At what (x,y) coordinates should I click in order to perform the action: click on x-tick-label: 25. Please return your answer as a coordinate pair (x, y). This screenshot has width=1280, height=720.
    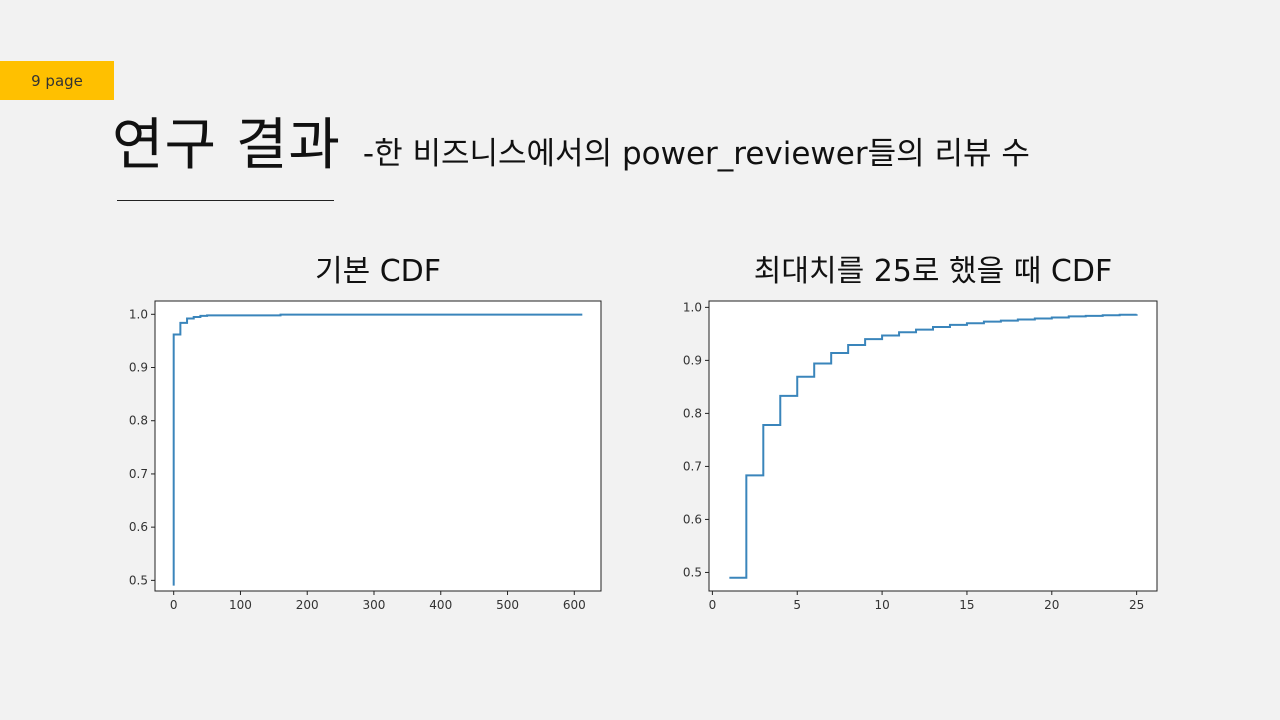
    Looking at the image, I should click on (1136, 605).